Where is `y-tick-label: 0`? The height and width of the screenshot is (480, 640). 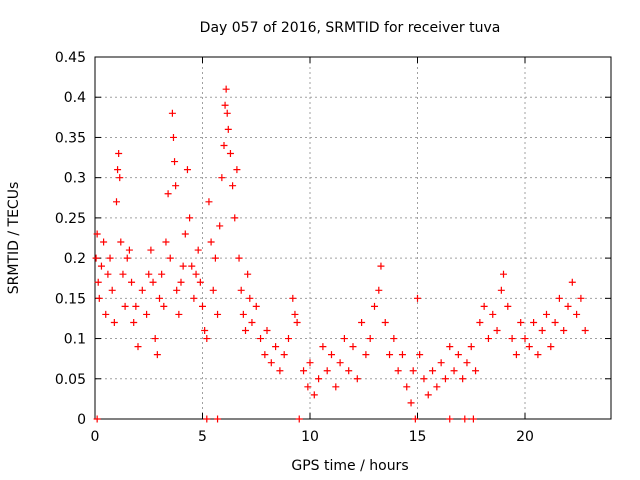
y-tick-label: 0 is located at coordinates (81, 420).